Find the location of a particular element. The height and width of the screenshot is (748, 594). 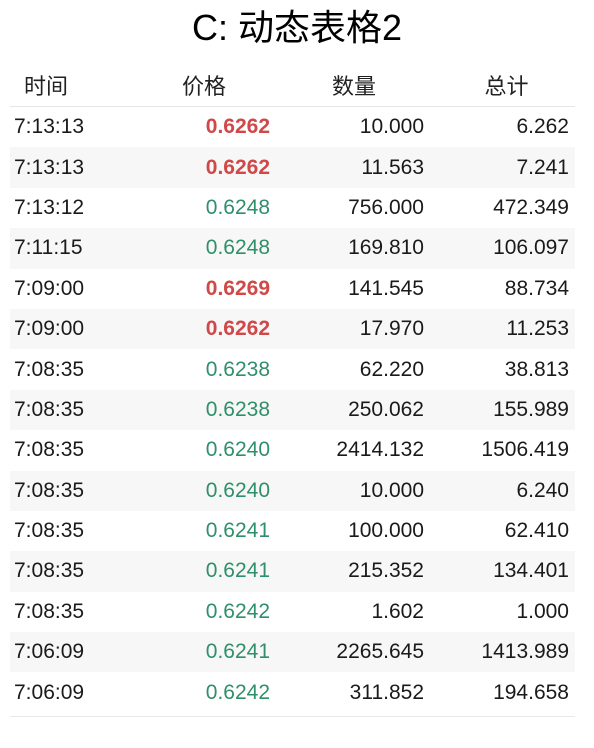

table-row: 7:08:35 0.6238 250.062 155.989 is located at coordinates (292, 410).